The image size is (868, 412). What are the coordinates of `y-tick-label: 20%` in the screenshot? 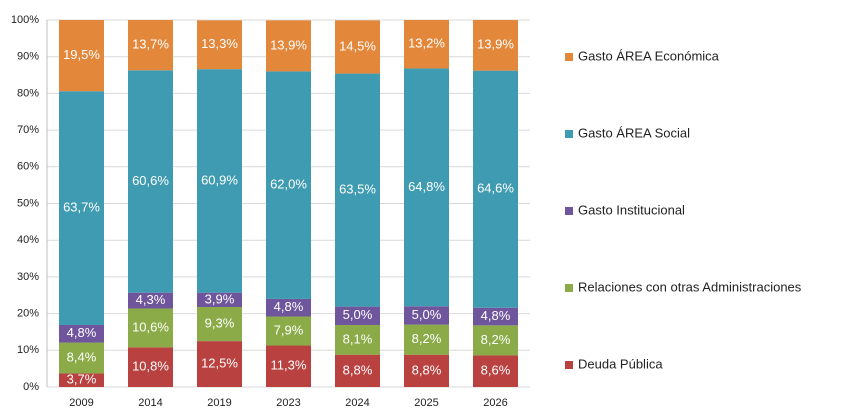 It's located at (28, 314).